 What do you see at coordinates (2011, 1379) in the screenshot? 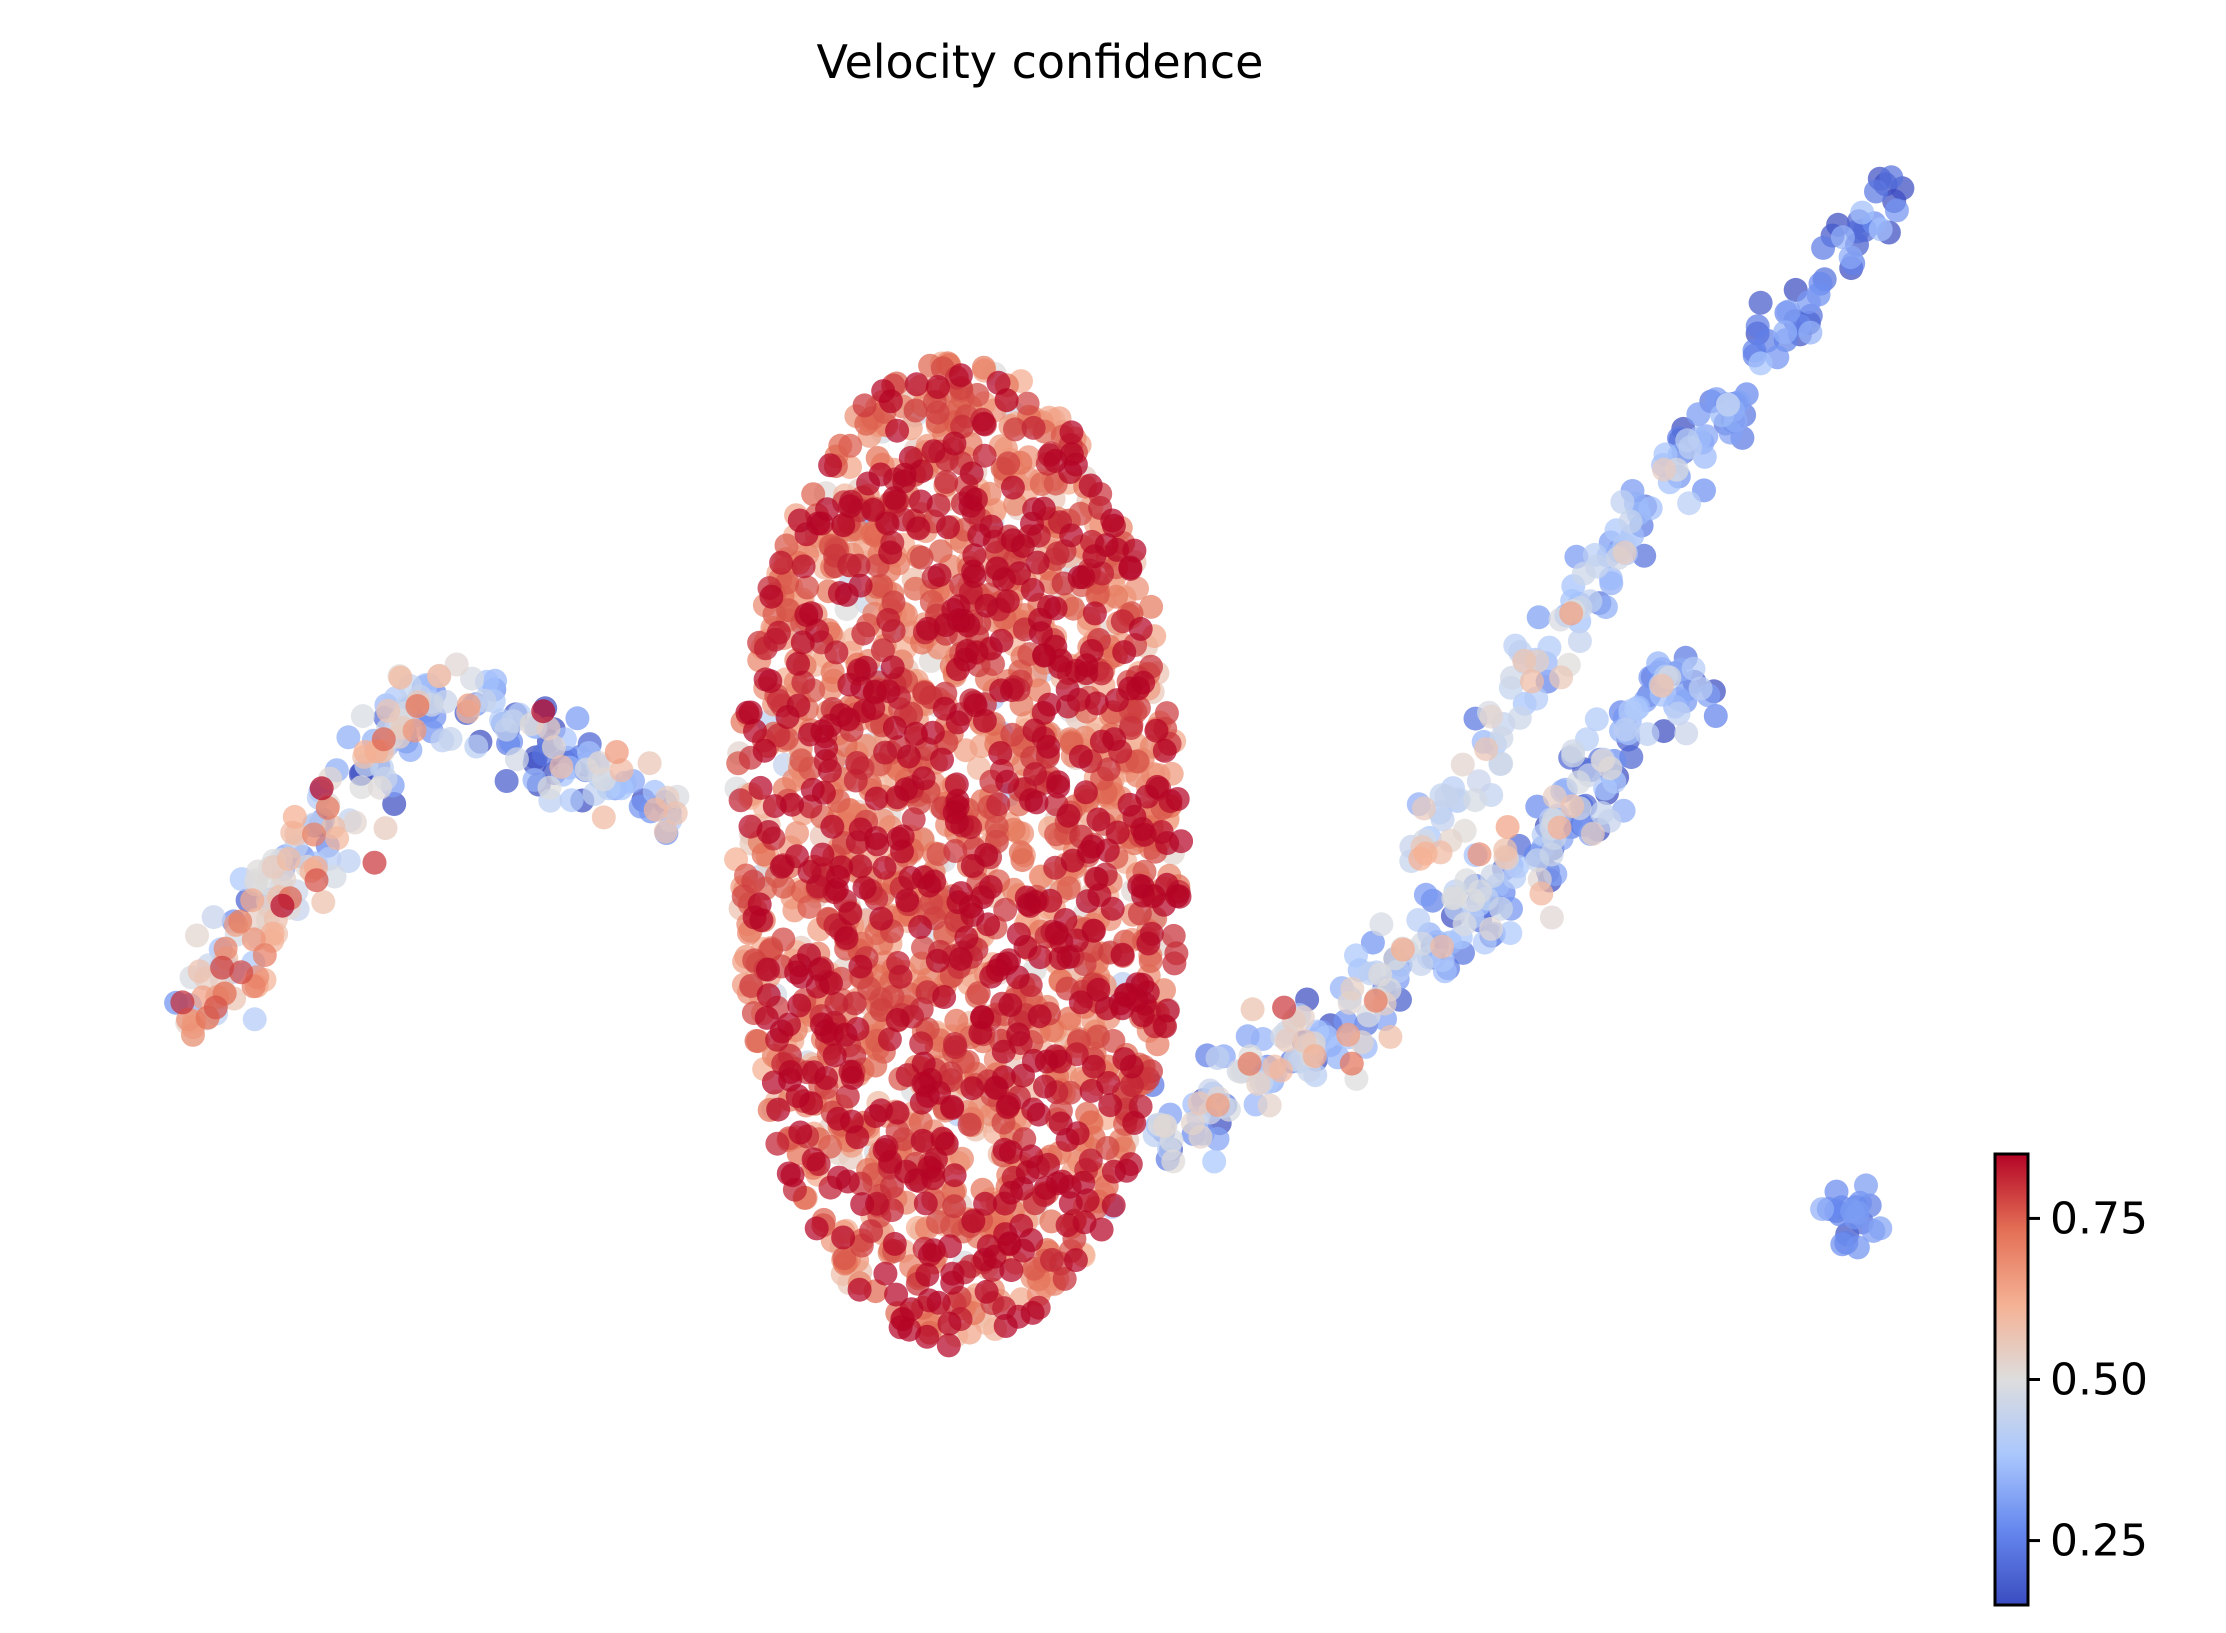
I see `colorbar-gradient` at bounding box center [2011, 1379].